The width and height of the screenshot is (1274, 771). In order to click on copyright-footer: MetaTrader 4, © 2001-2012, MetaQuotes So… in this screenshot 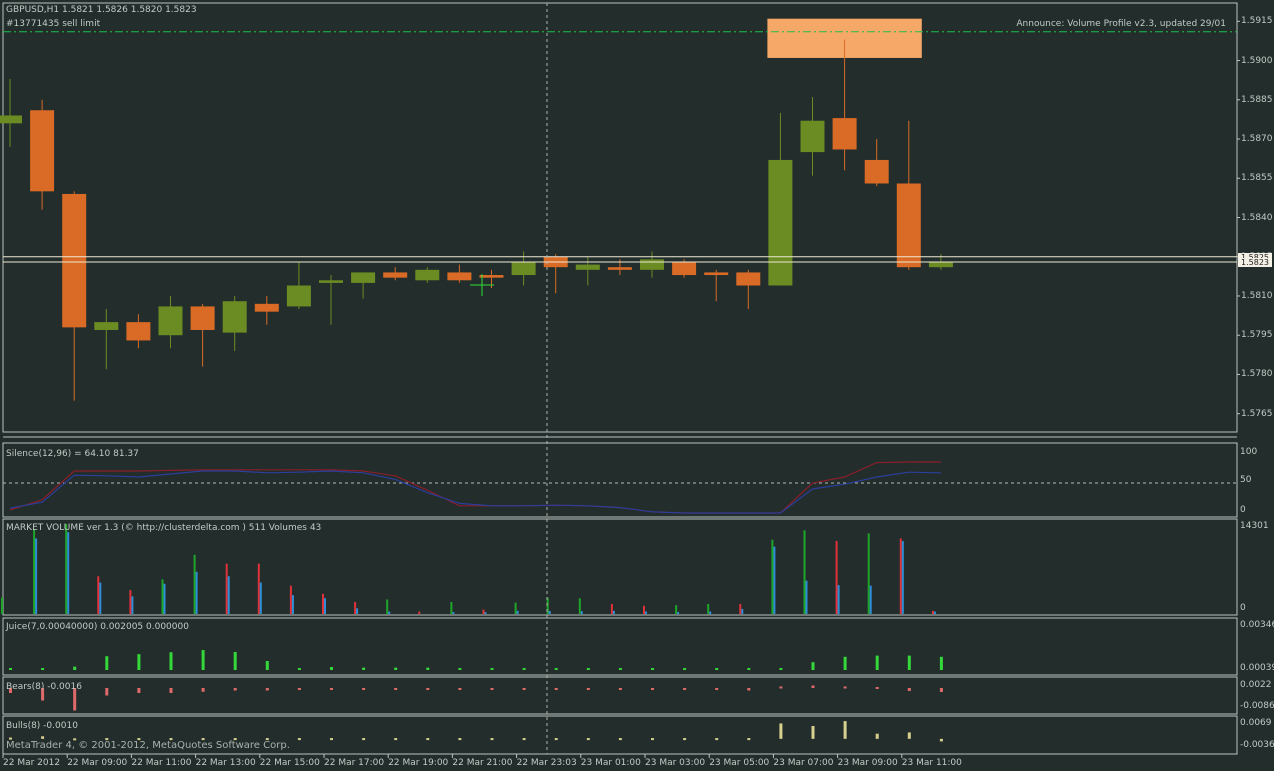, I will do `click(148, 745)`.